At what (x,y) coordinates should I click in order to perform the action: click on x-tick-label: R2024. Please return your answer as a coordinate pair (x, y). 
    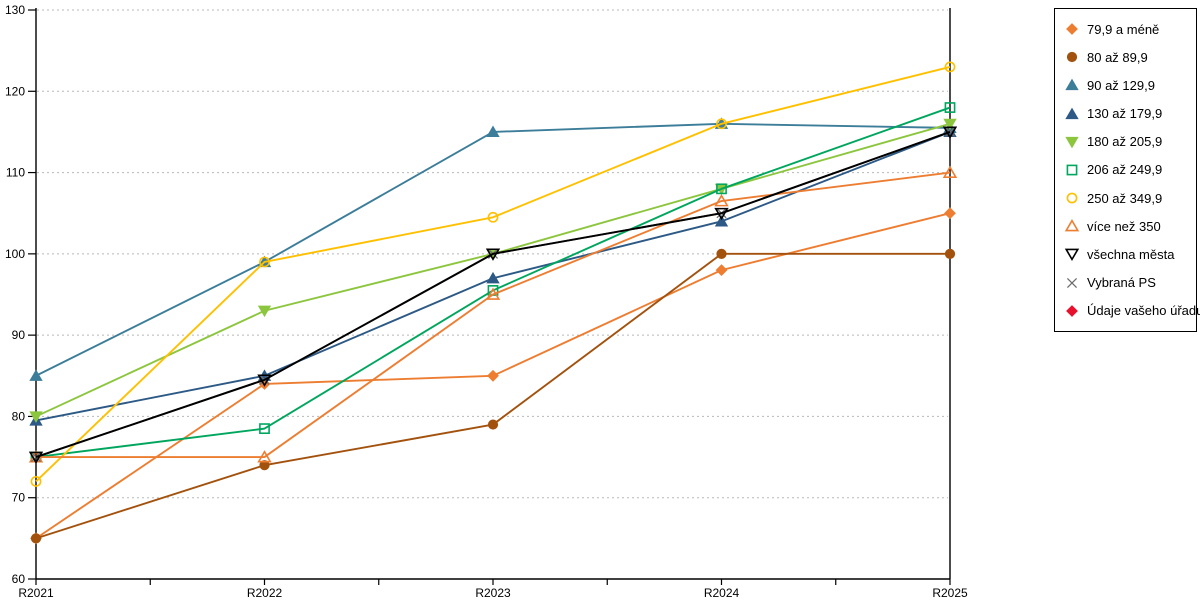
    Looking at the image, I should click on (722, 593).